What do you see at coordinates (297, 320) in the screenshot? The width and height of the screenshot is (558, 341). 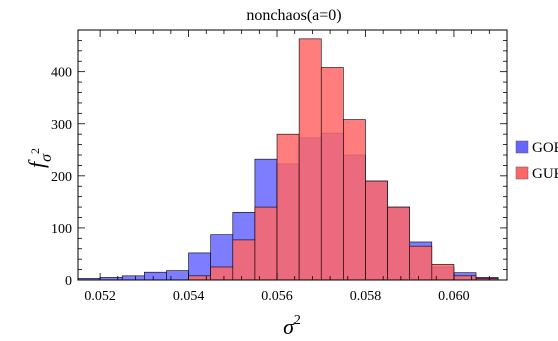 I see `x-axis-label-sup: 2` at bounding box center [297, 320].